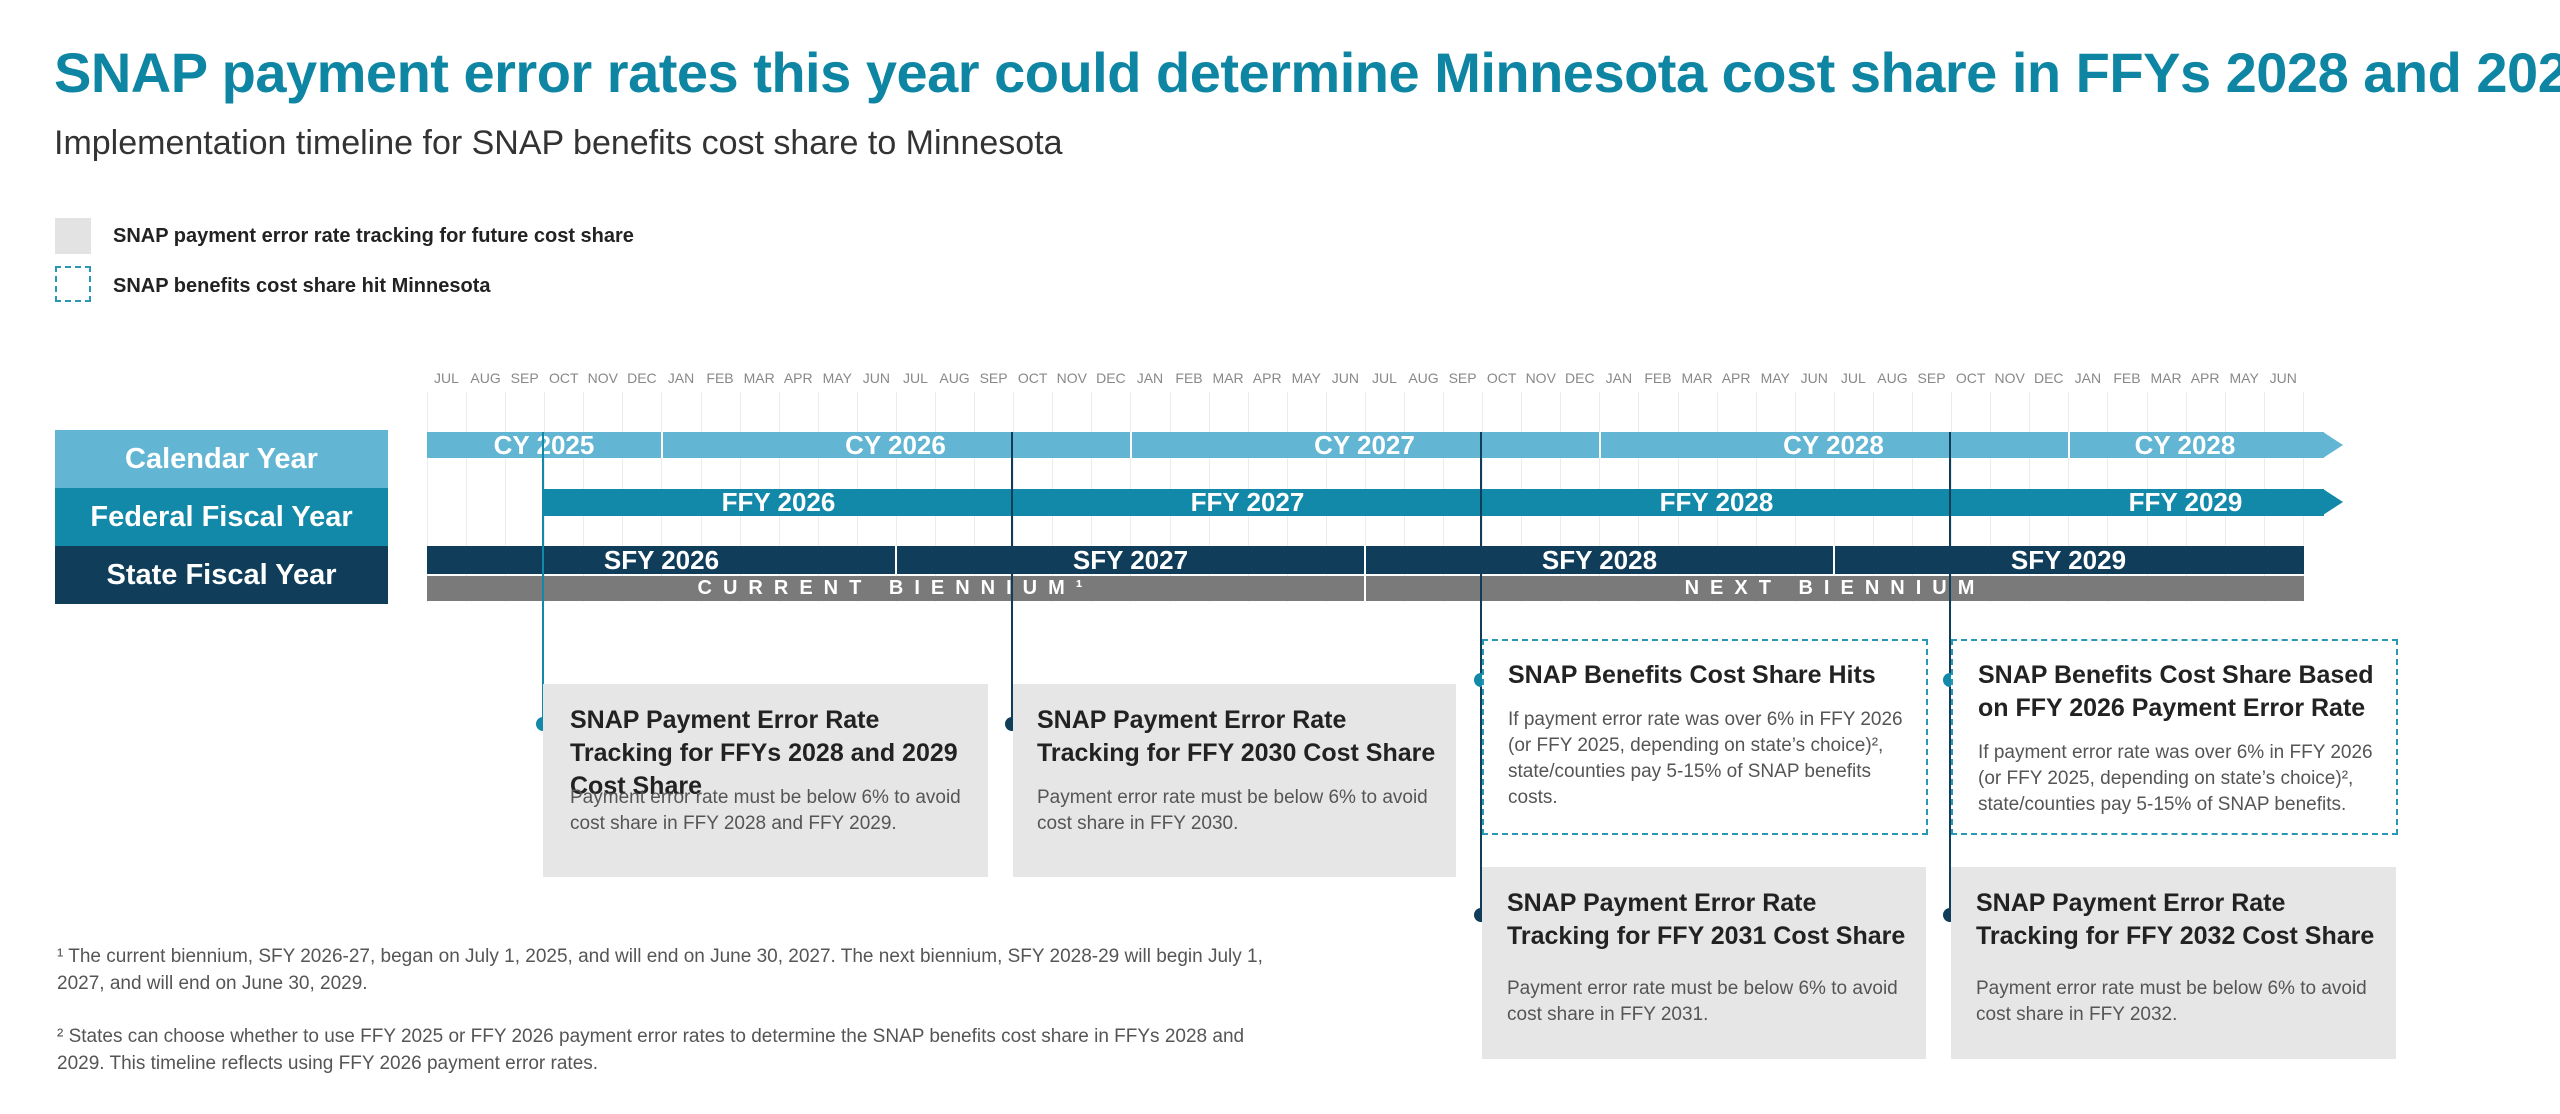  What do you see at coordinates (221, 575) in the screenshot?
I see `row-label-state-fiscal-year: State Fiscal Year` at bounding box center [221, 575].